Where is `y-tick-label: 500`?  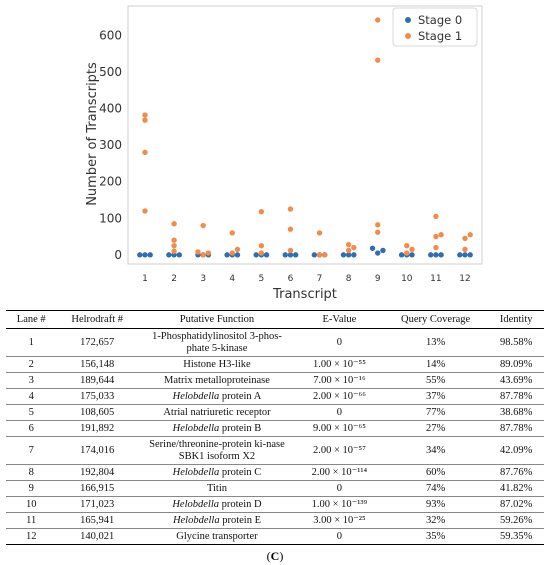
y-tick-label: 500 is located at coordinates (110, 72).